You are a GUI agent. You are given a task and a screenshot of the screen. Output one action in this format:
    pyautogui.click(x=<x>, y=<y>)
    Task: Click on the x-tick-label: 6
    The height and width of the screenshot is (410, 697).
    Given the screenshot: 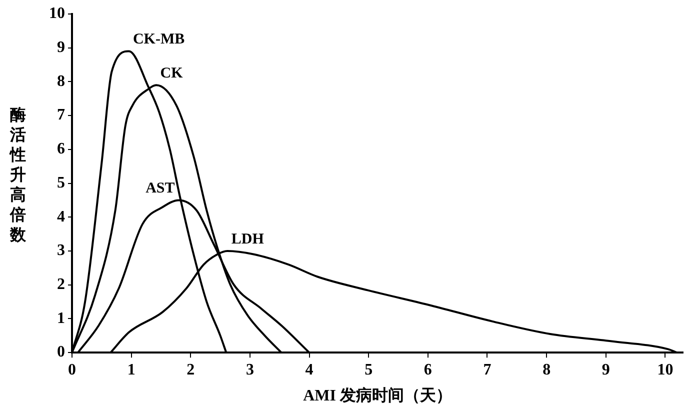 What is the action you would take?
    pyautogui.click(x=428, y=369)
    